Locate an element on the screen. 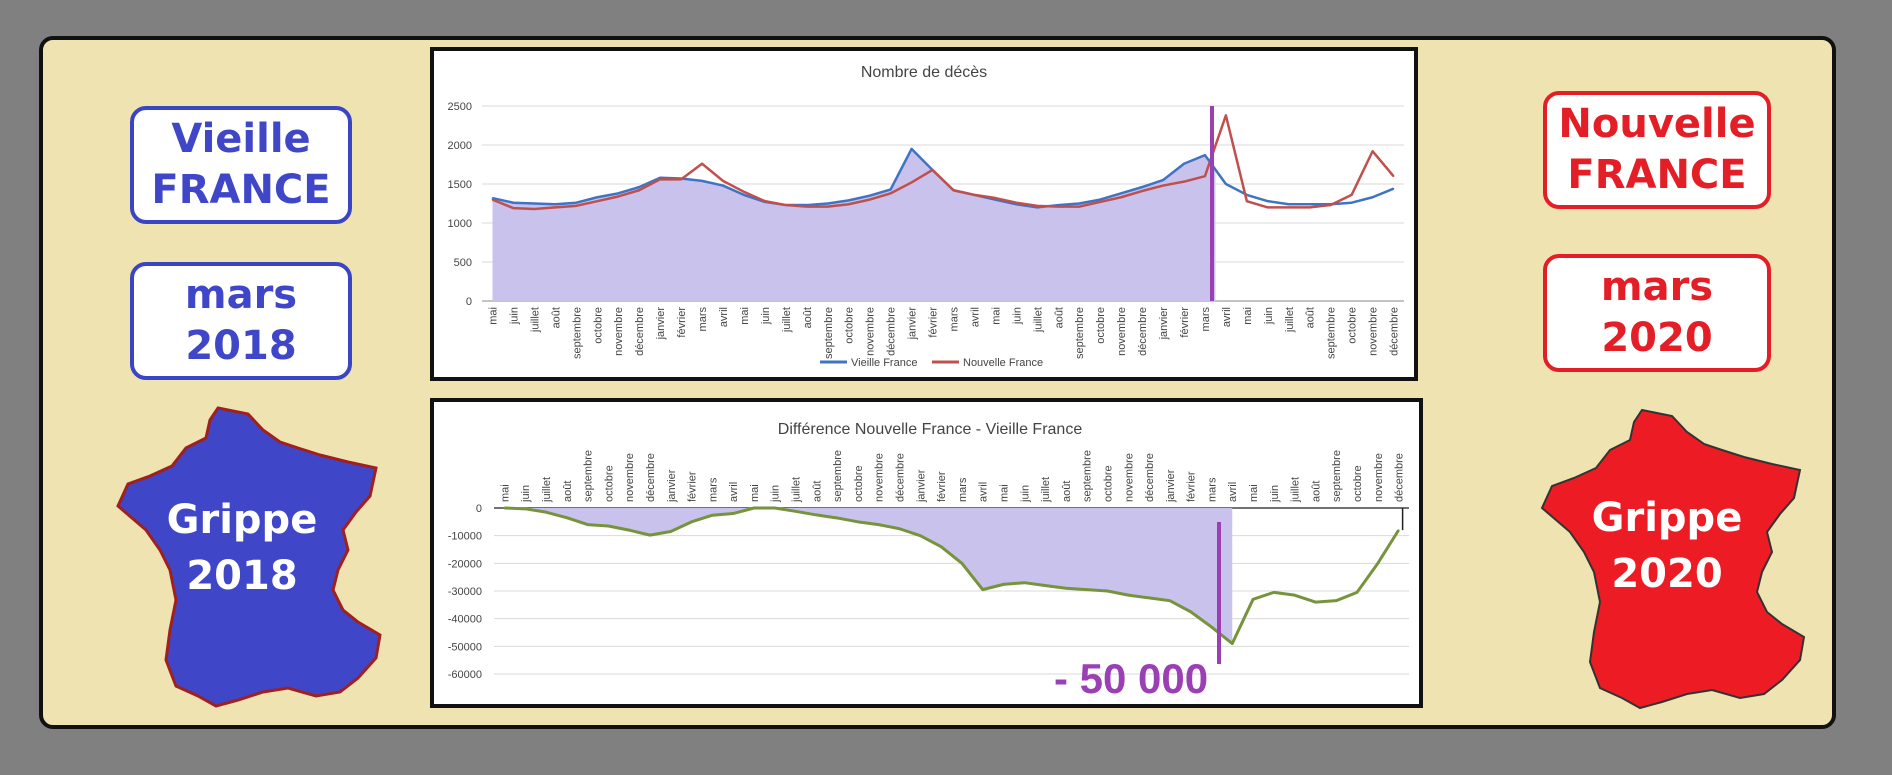 The width and height of the screenshot is (1892, 775). y-tick-label: -10000 is located at coordinates (465, 537).